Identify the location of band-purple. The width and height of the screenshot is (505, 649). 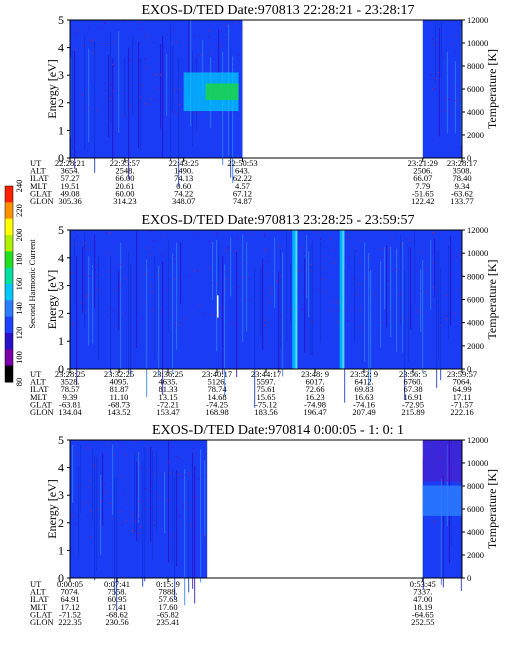
(442, 461).